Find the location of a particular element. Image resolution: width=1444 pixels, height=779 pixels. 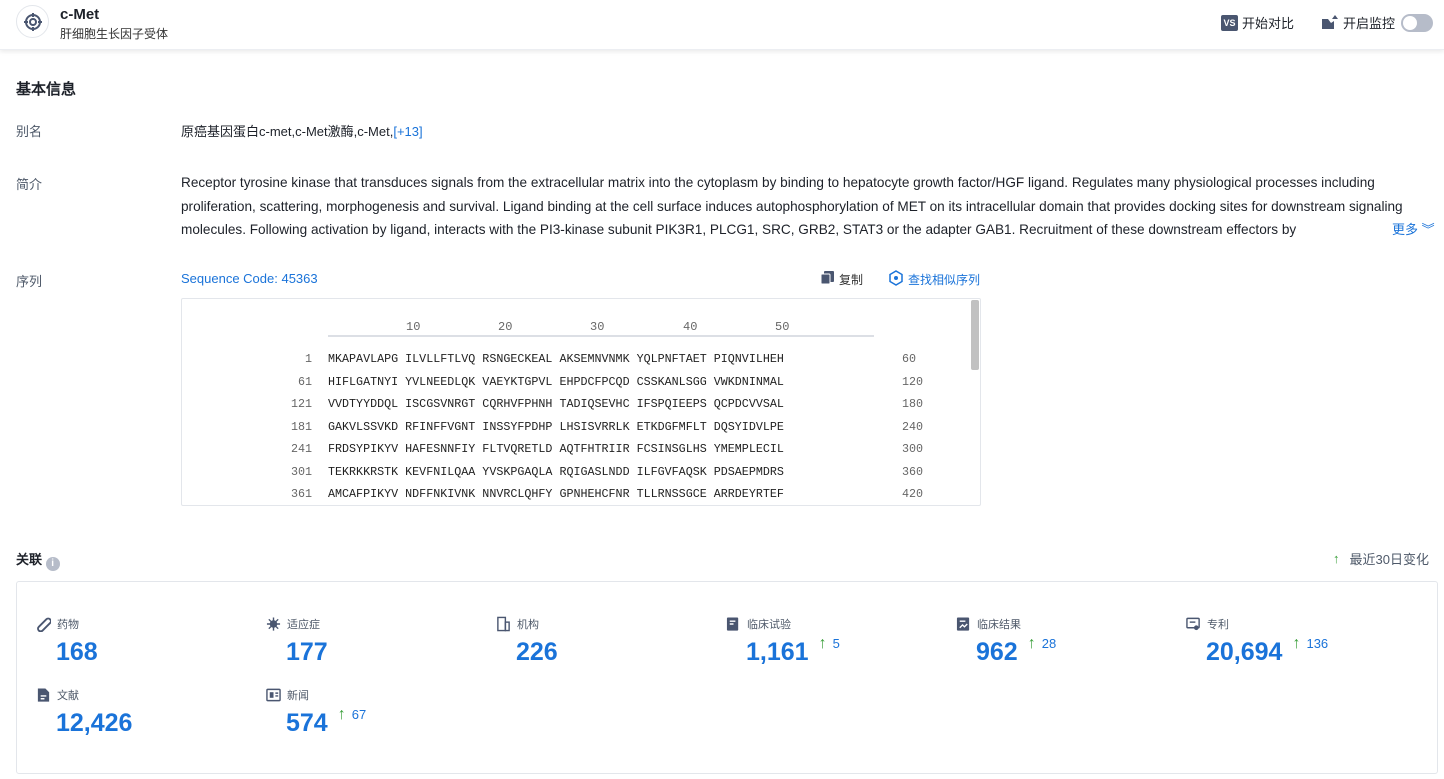

copy-button: 复制 is located at coordinates (841, 279).